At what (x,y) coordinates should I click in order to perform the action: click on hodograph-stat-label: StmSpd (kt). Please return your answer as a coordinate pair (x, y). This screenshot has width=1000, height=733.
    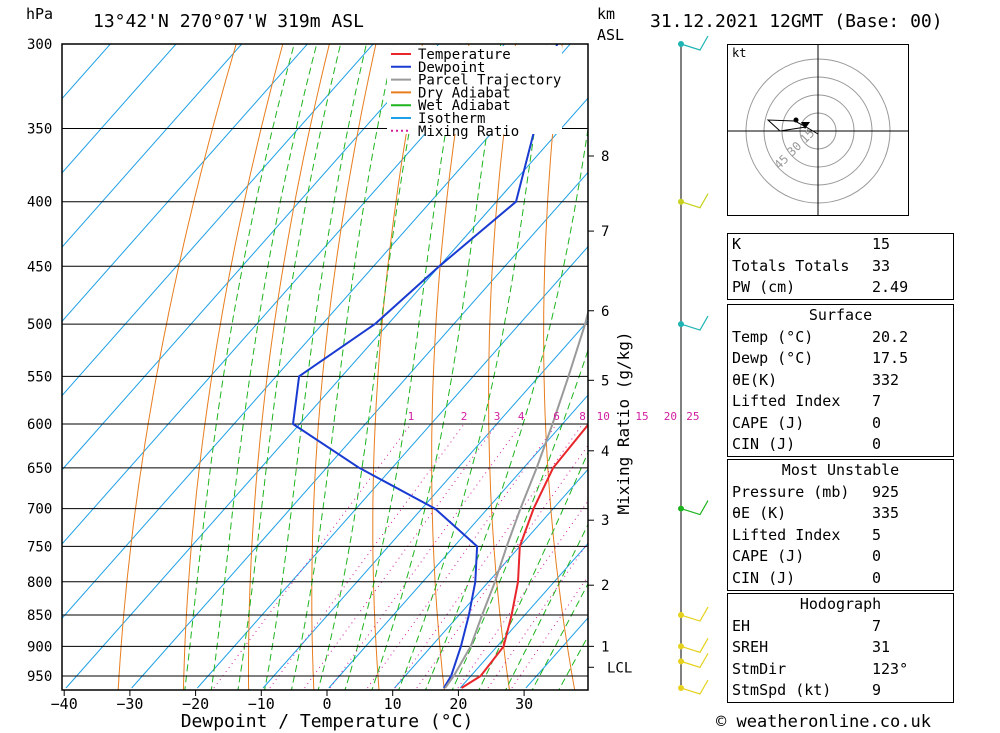
    Looking at the image, I should click on (782, 690).